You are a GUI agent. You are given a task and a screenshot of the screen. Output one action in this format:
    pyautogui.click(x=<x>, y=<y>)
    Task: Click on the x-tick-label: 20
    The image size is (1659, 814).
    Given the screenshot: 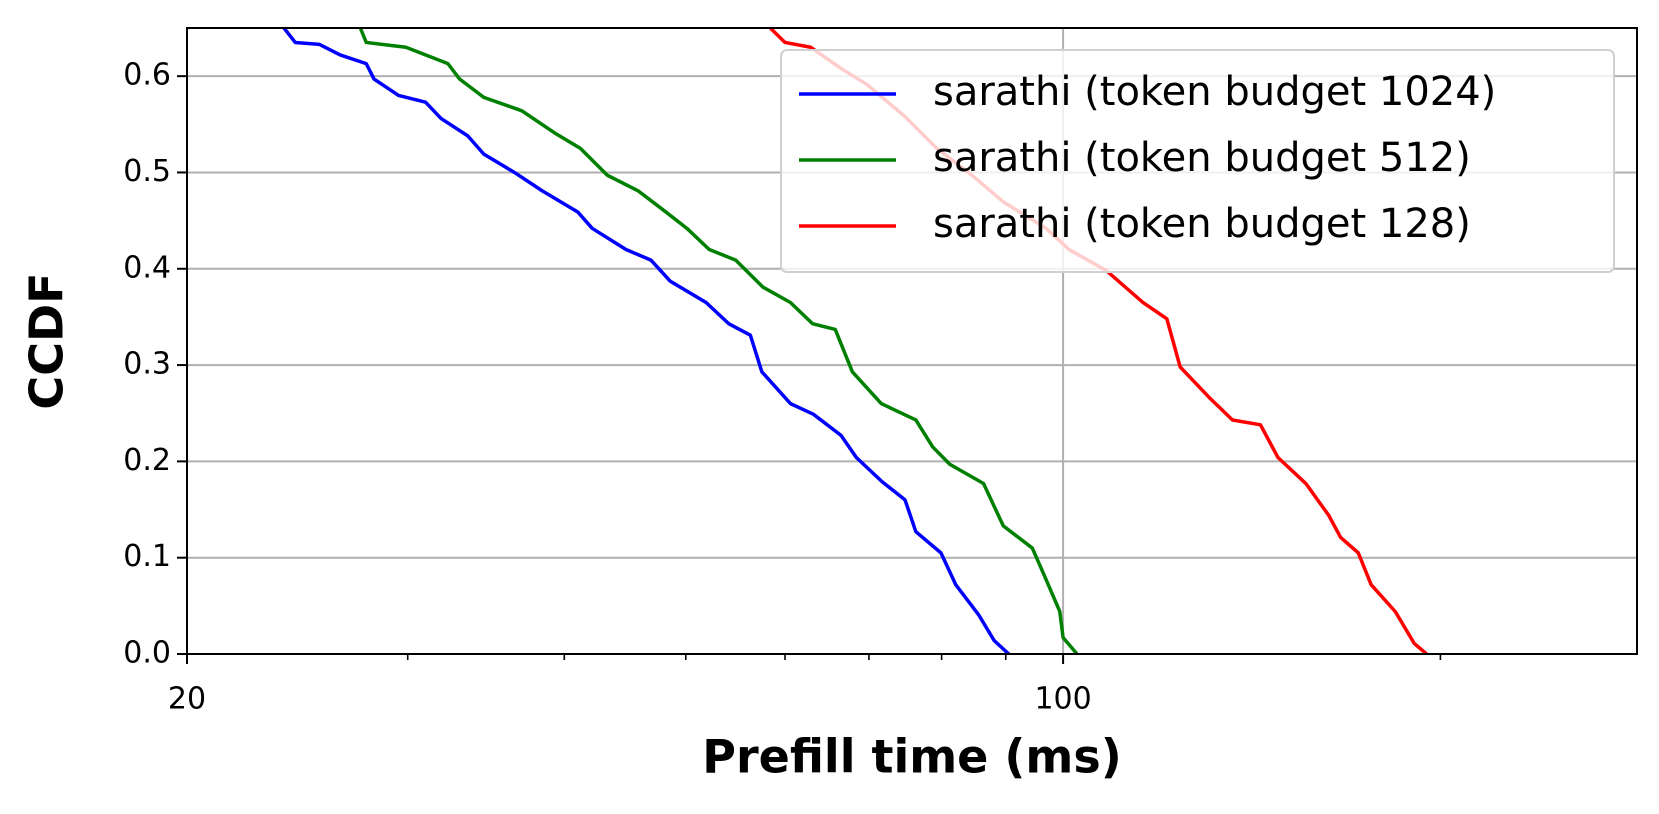 What is the action you would take?
    pyautogui.click(x=187, y=699)
    